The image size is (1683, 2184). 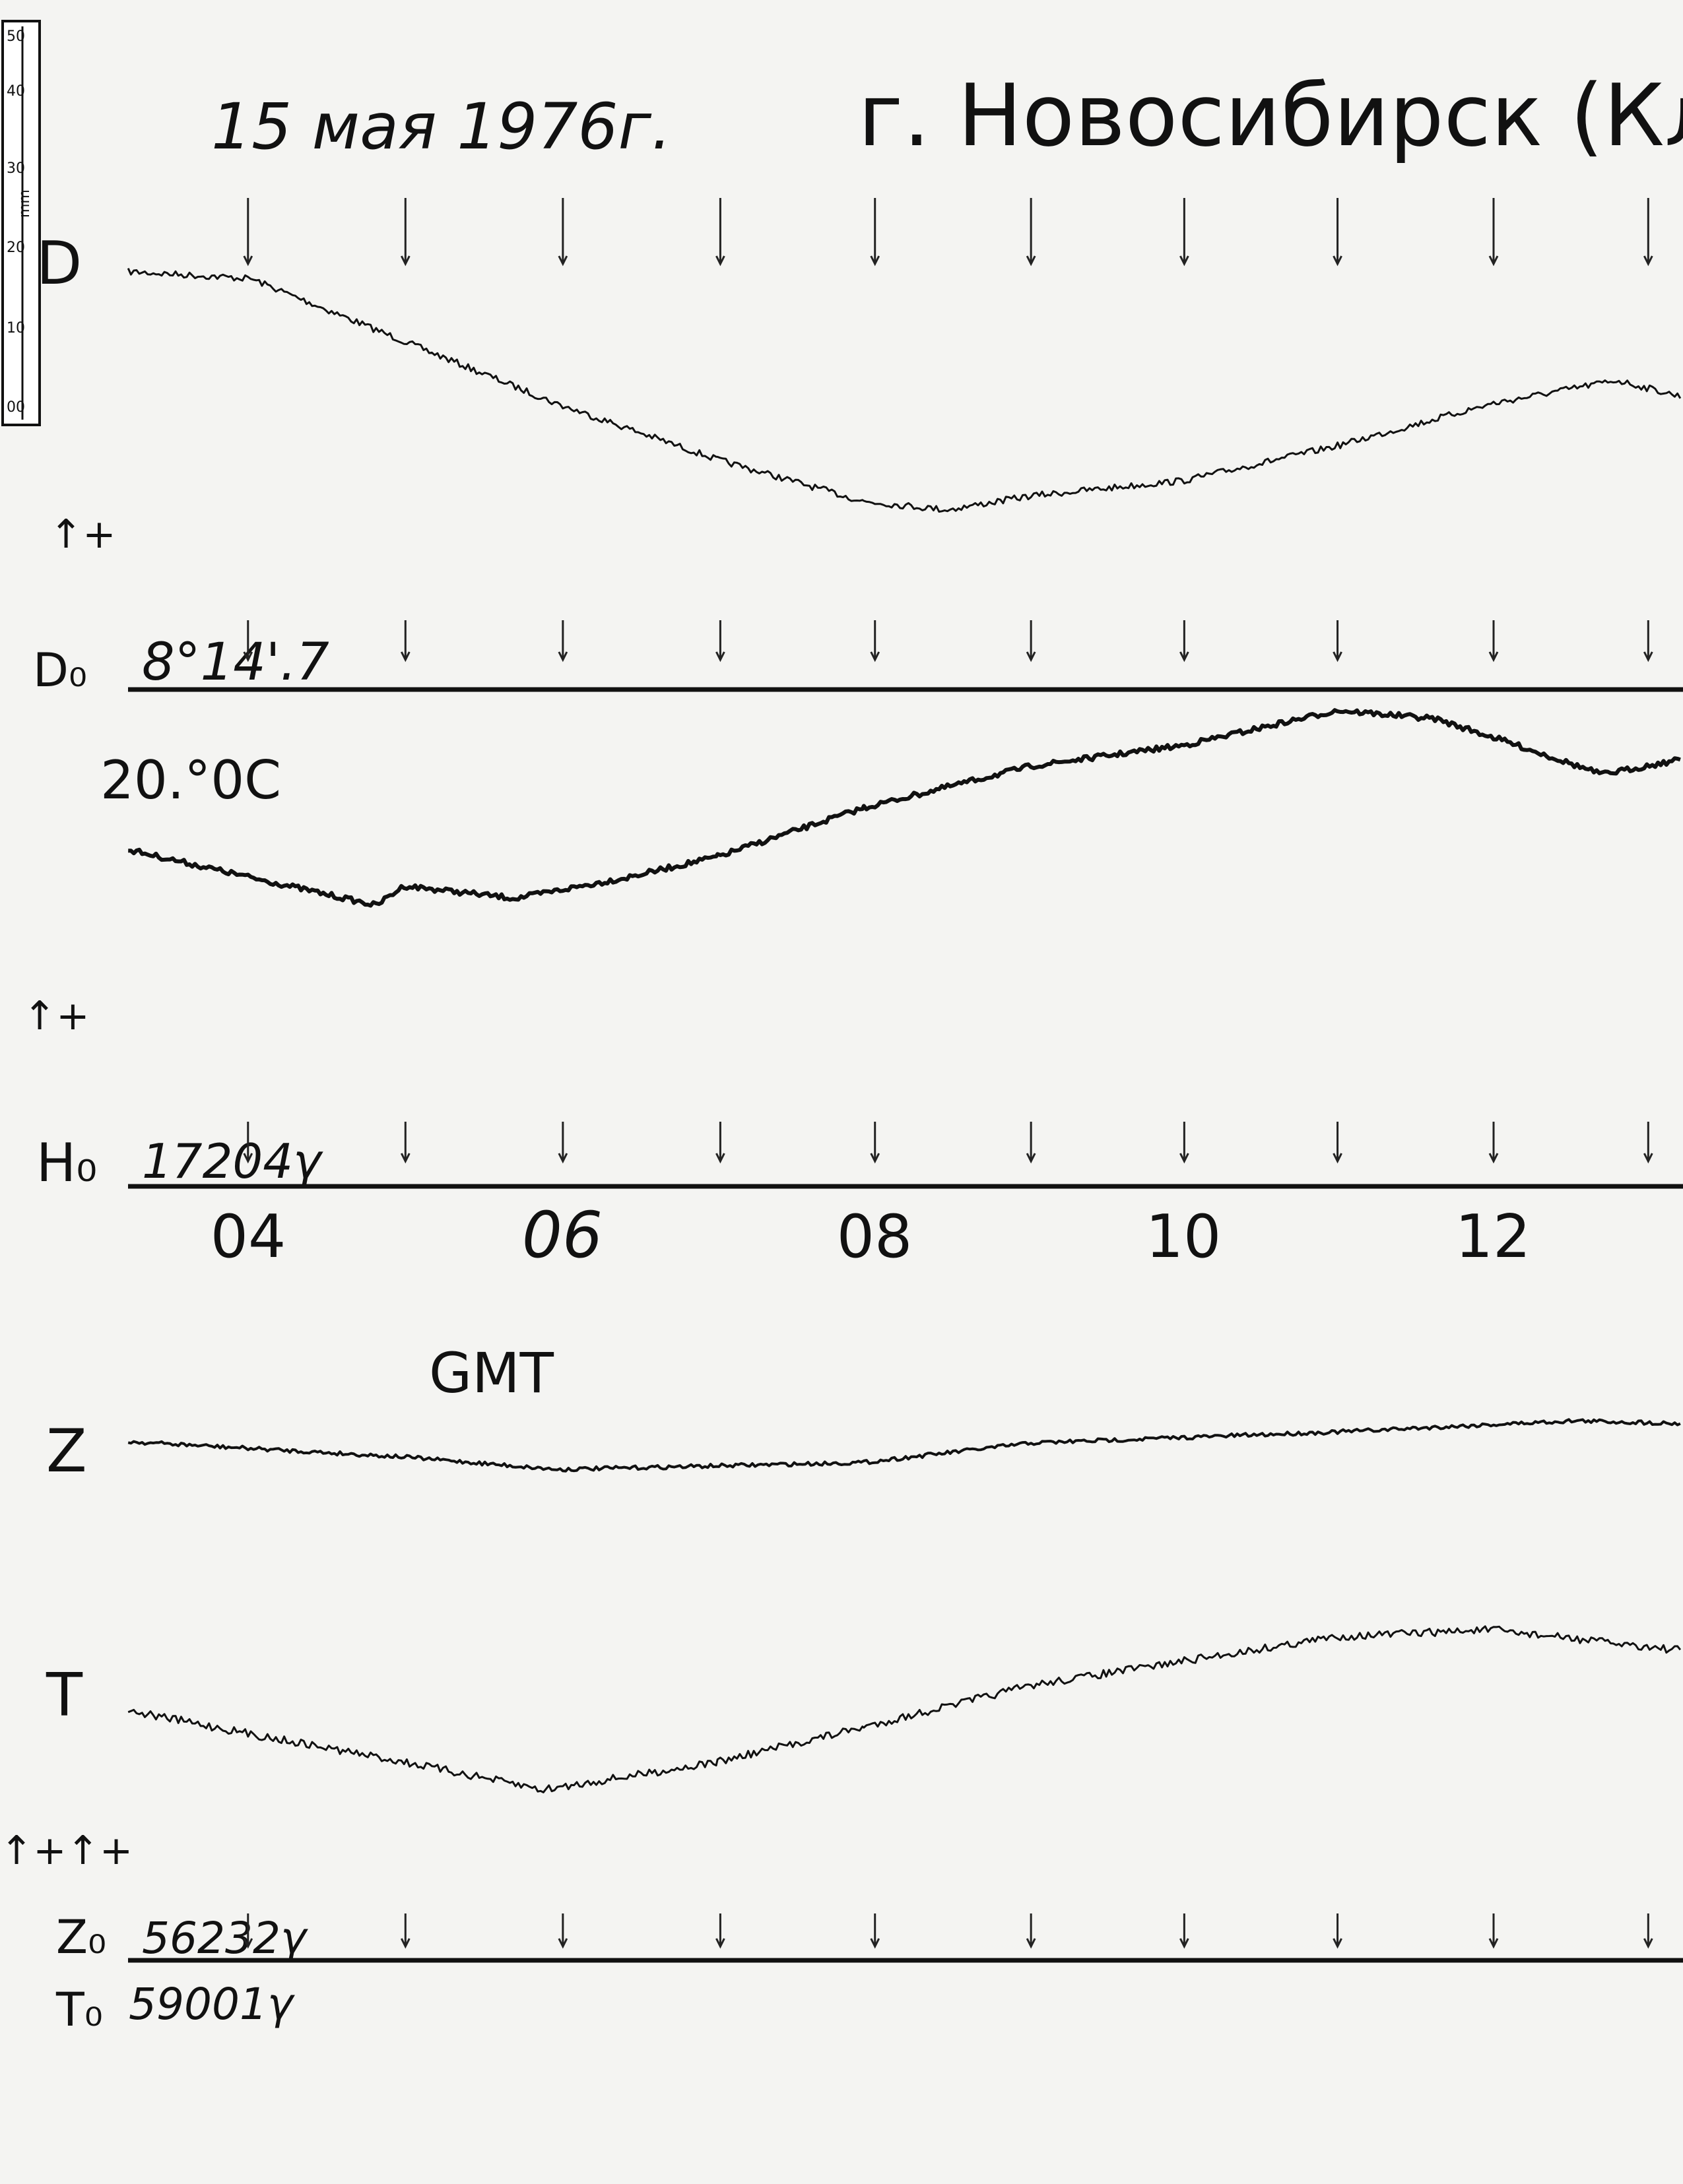 What do you see at coordinates (16, 91) in the screenshot?
I see `ruler-label: 40` at bounding box center [16, 91].